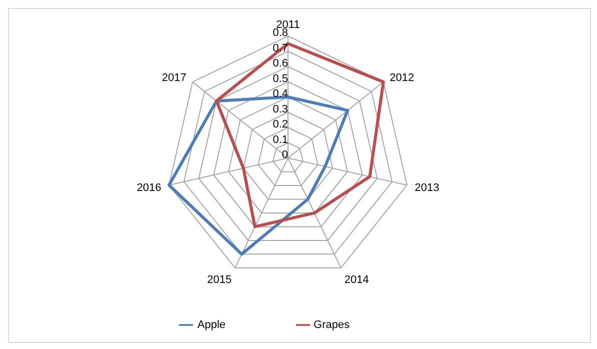 The width and height of the screenshot is (597, 349). What do you see at coordinates (211, 324) in the screenshot?
I see `legend-label: Apple` at bounding box center [211, 324].